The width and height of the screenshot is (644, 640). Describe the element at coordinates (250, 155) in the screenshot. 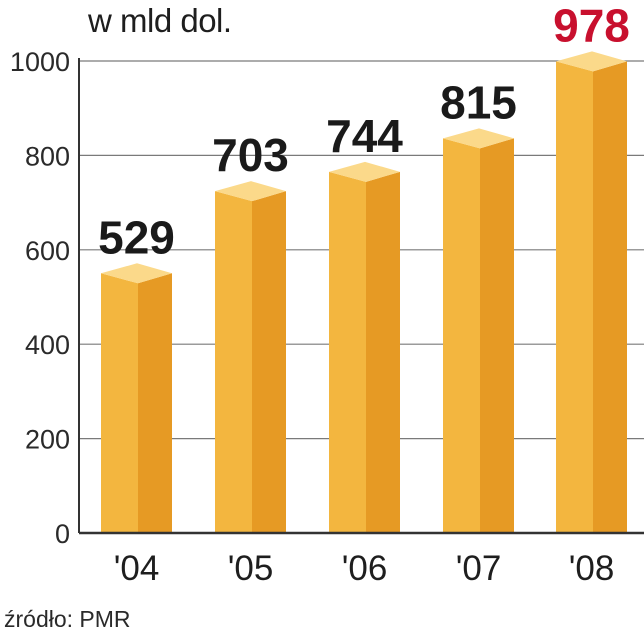

I see `value-label: 703` at that location.